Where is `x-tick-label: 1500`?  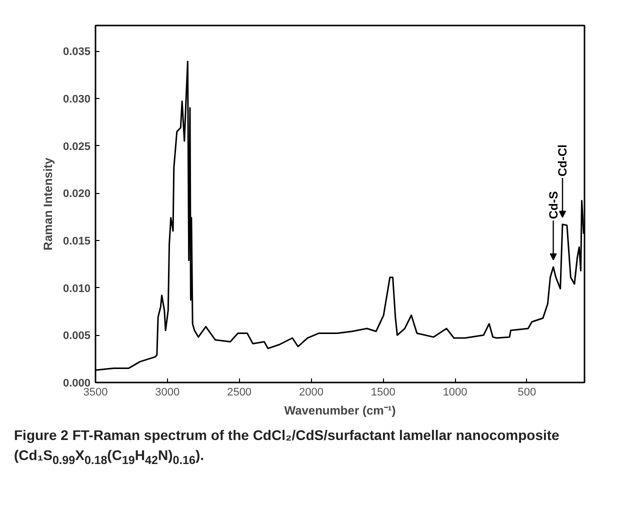
x-tick-label: 1500 is located at coordinates (383, 392).